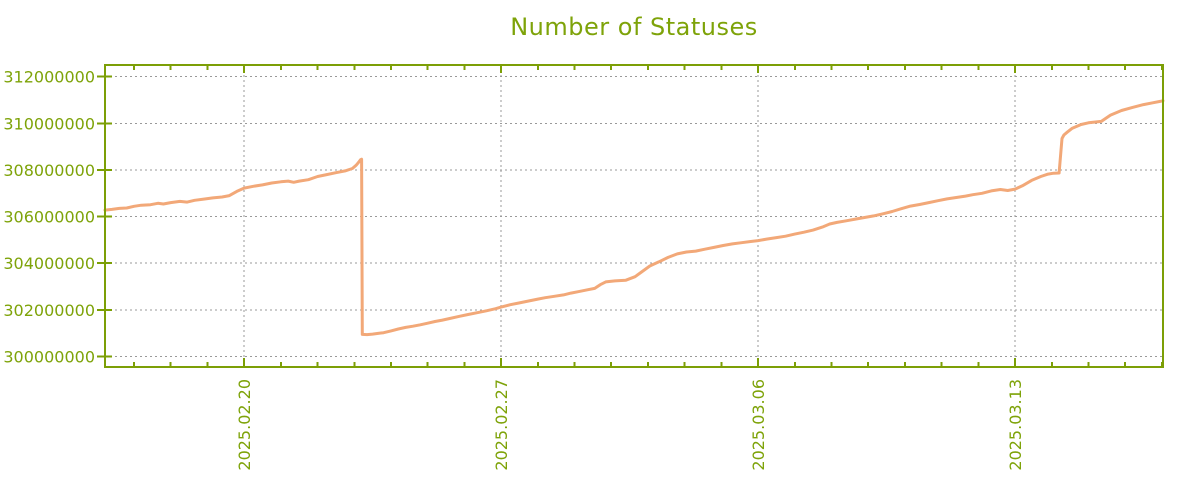  Describe the element at coordinates (758, 425) in the screenshot. I see `x-axis-date-label: 2025.03.06` at that location.